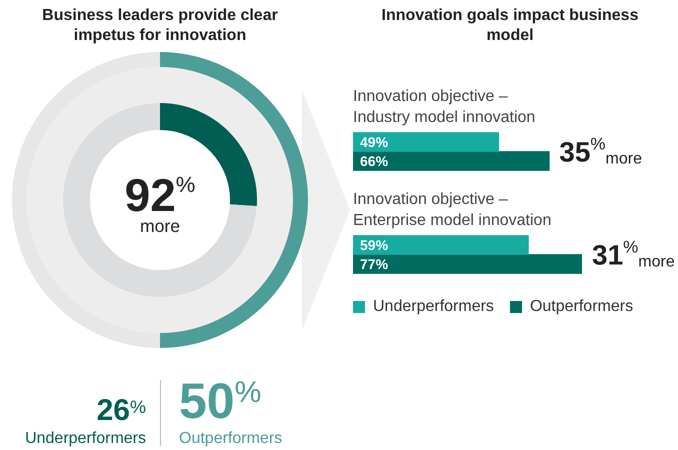 Image resolution: width=678 pixels, height=450 pixels. What do you see at coordinates (633, 254) in the screenshot?
I see `text: 31%more` at bounding box center [633, 254].